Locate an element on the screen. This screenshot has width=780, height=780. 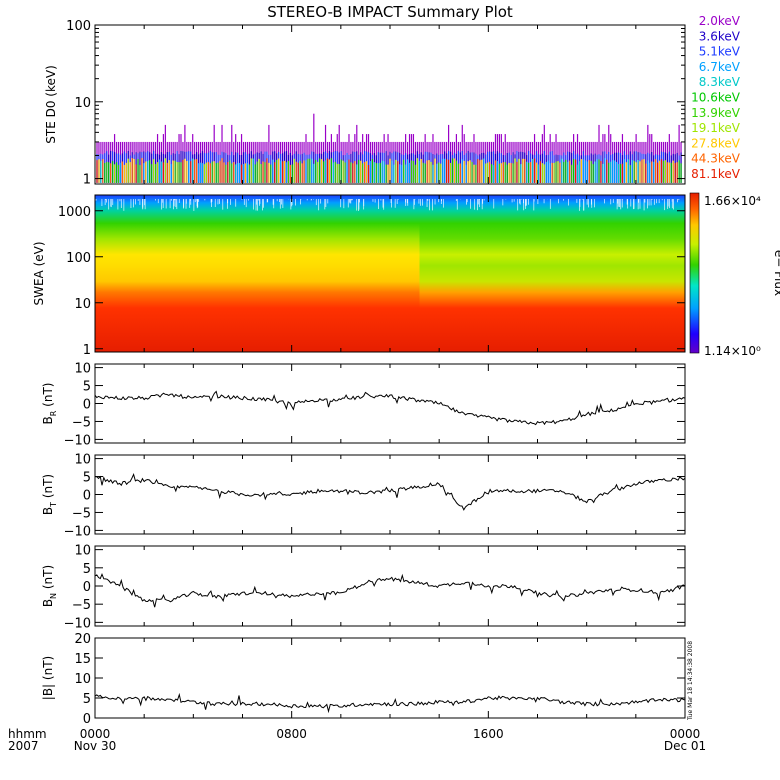
legend-entry: 8.3keV is located at coordinates (720, 82).